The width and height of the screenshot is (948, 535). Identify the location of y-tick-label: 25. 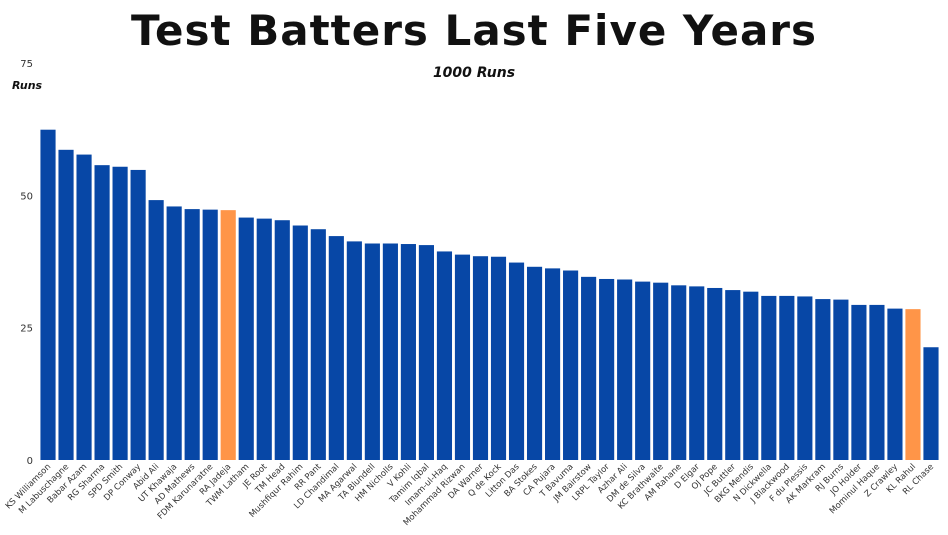
(26, 329).